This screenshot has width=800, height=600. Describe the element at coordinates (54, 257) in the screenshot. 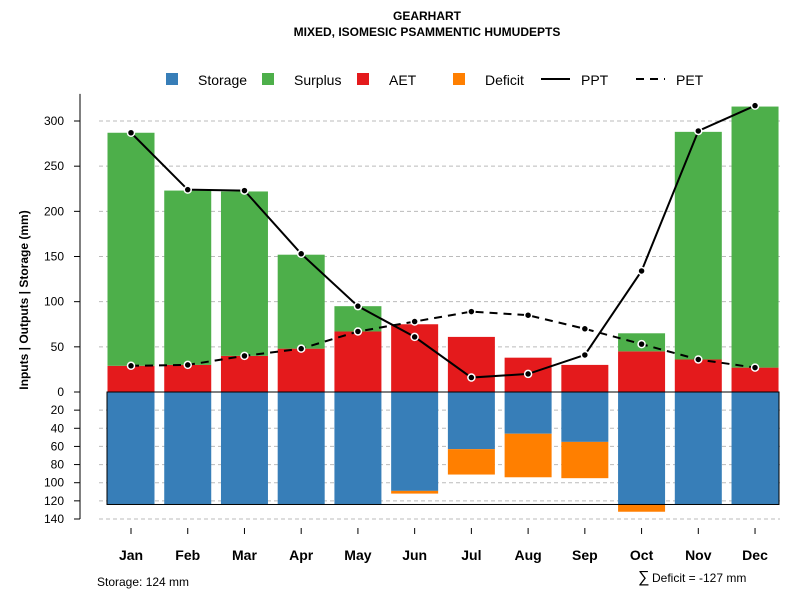

I see `y-tick-label: 150` at that location.